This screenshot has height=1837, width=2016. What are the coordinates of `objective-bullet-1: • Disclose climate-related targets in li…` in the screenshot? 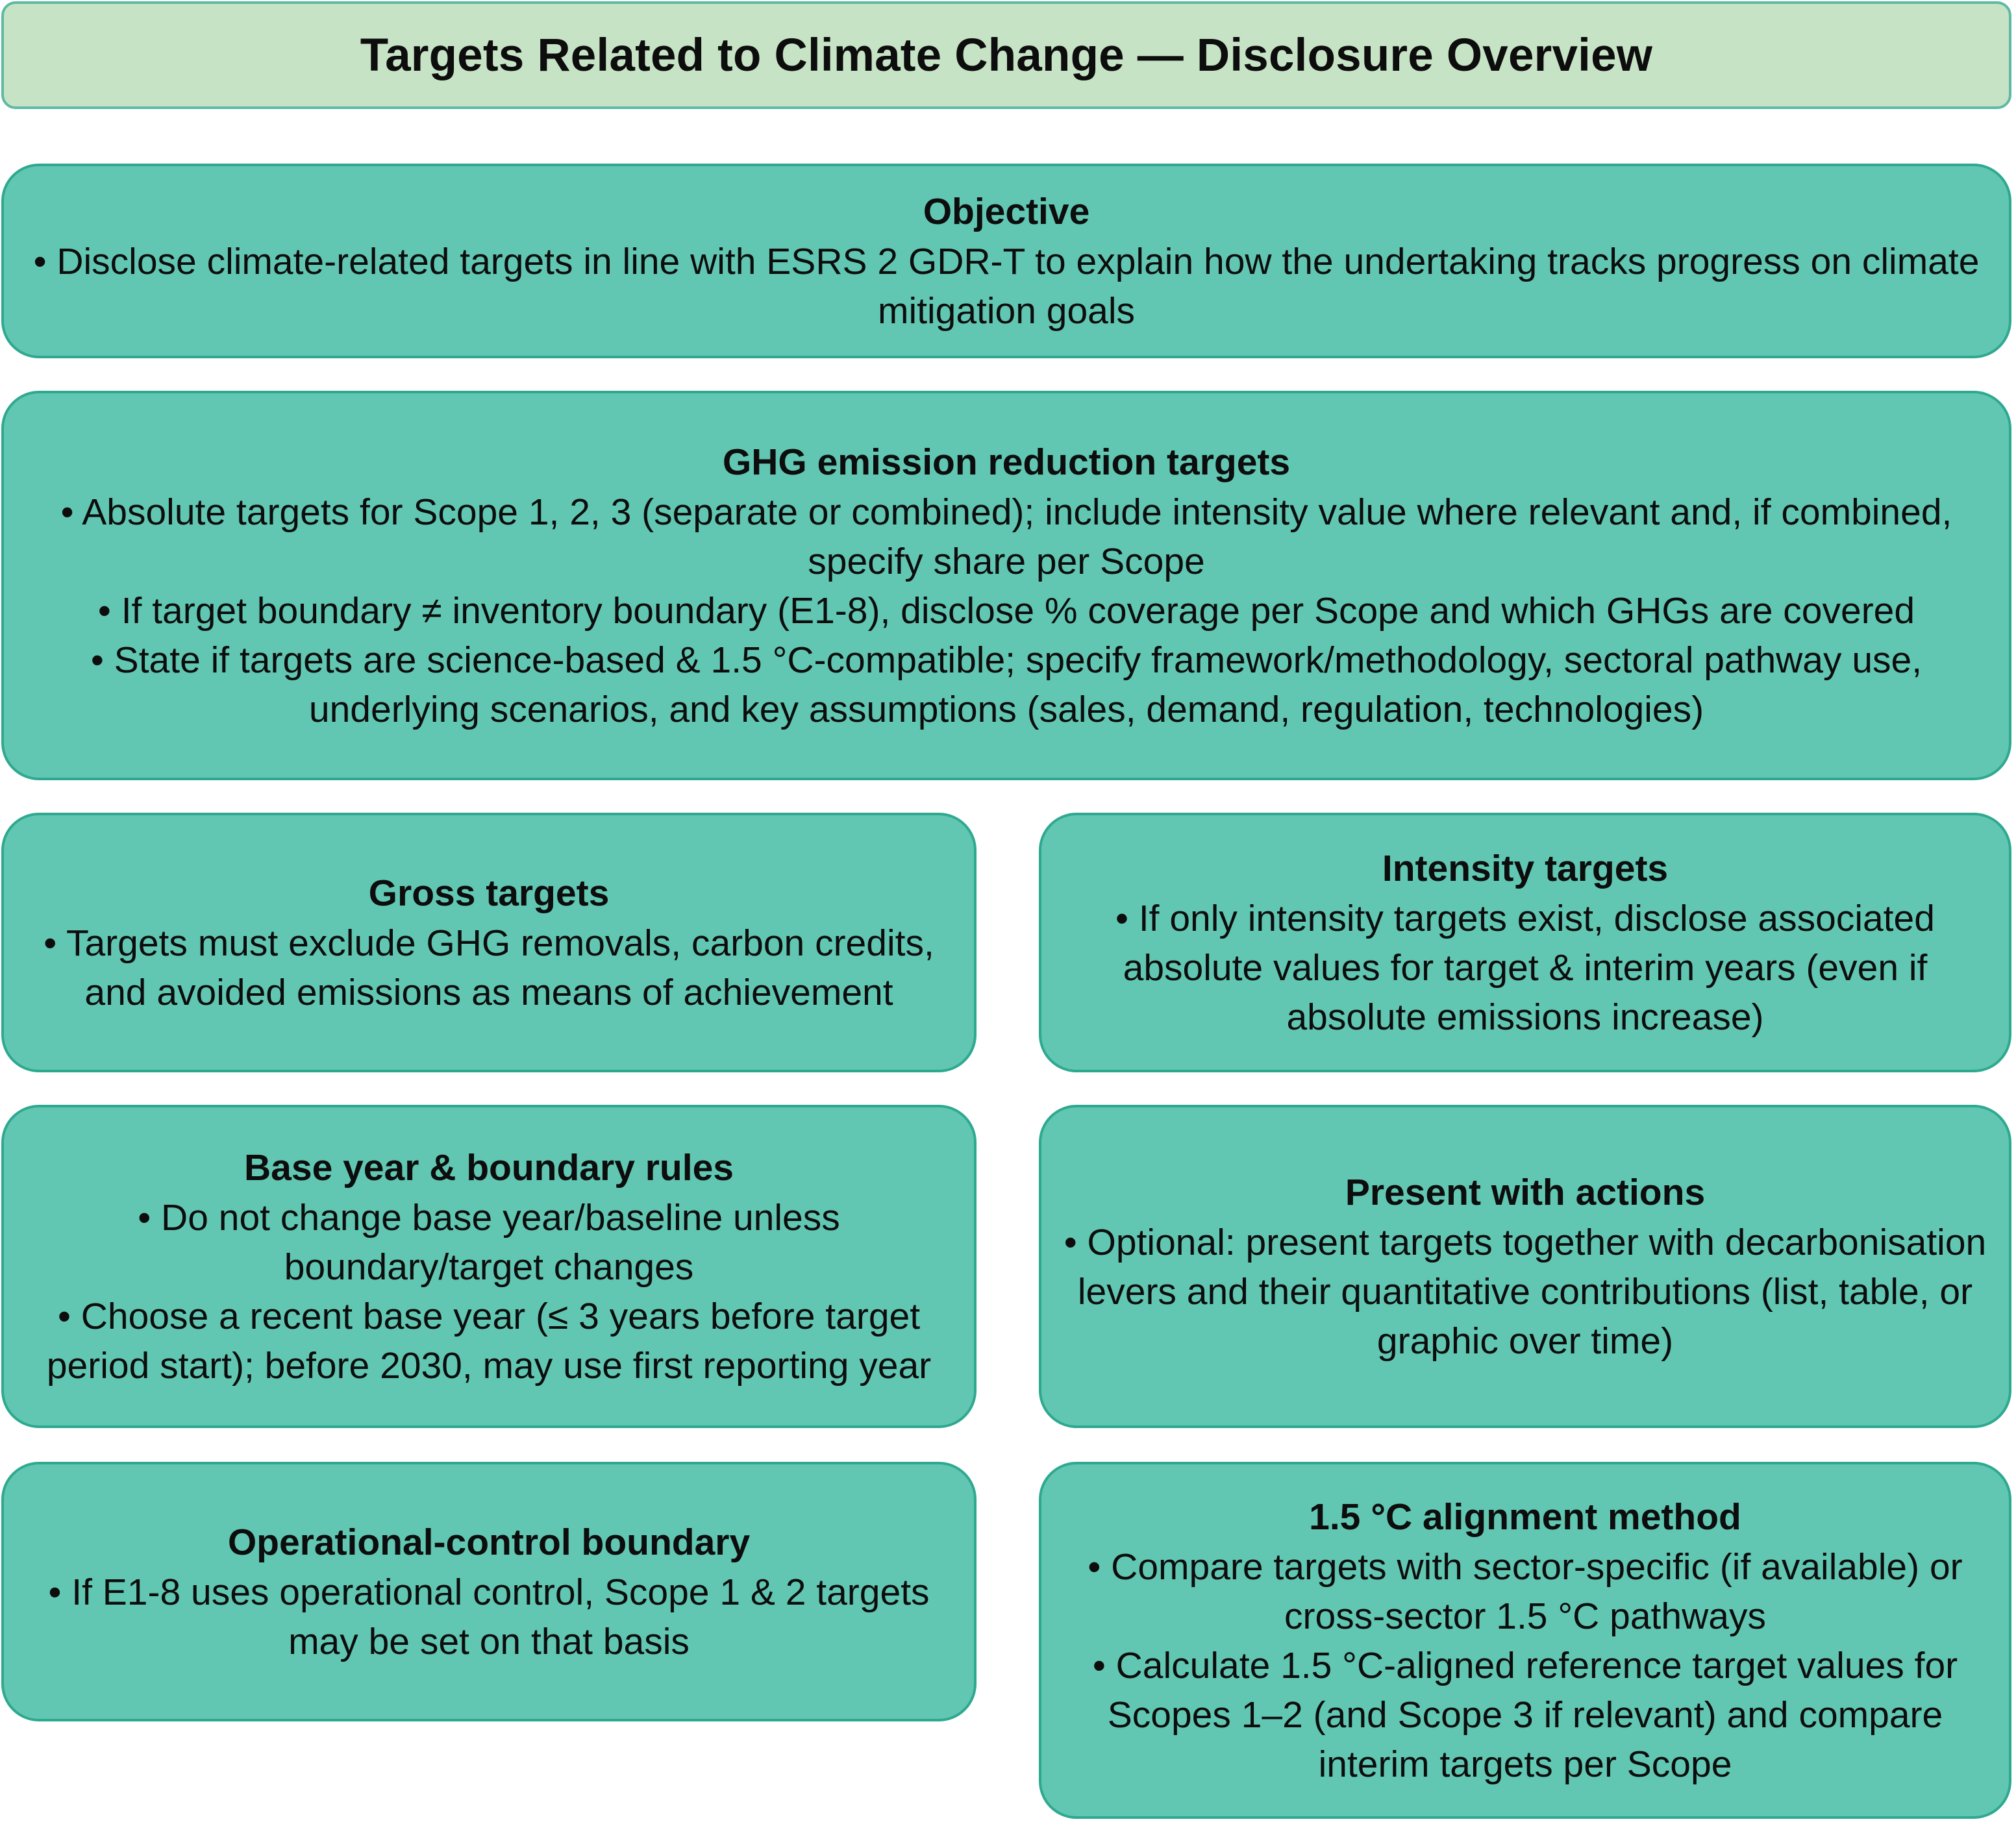 It's located at (1006, 286).